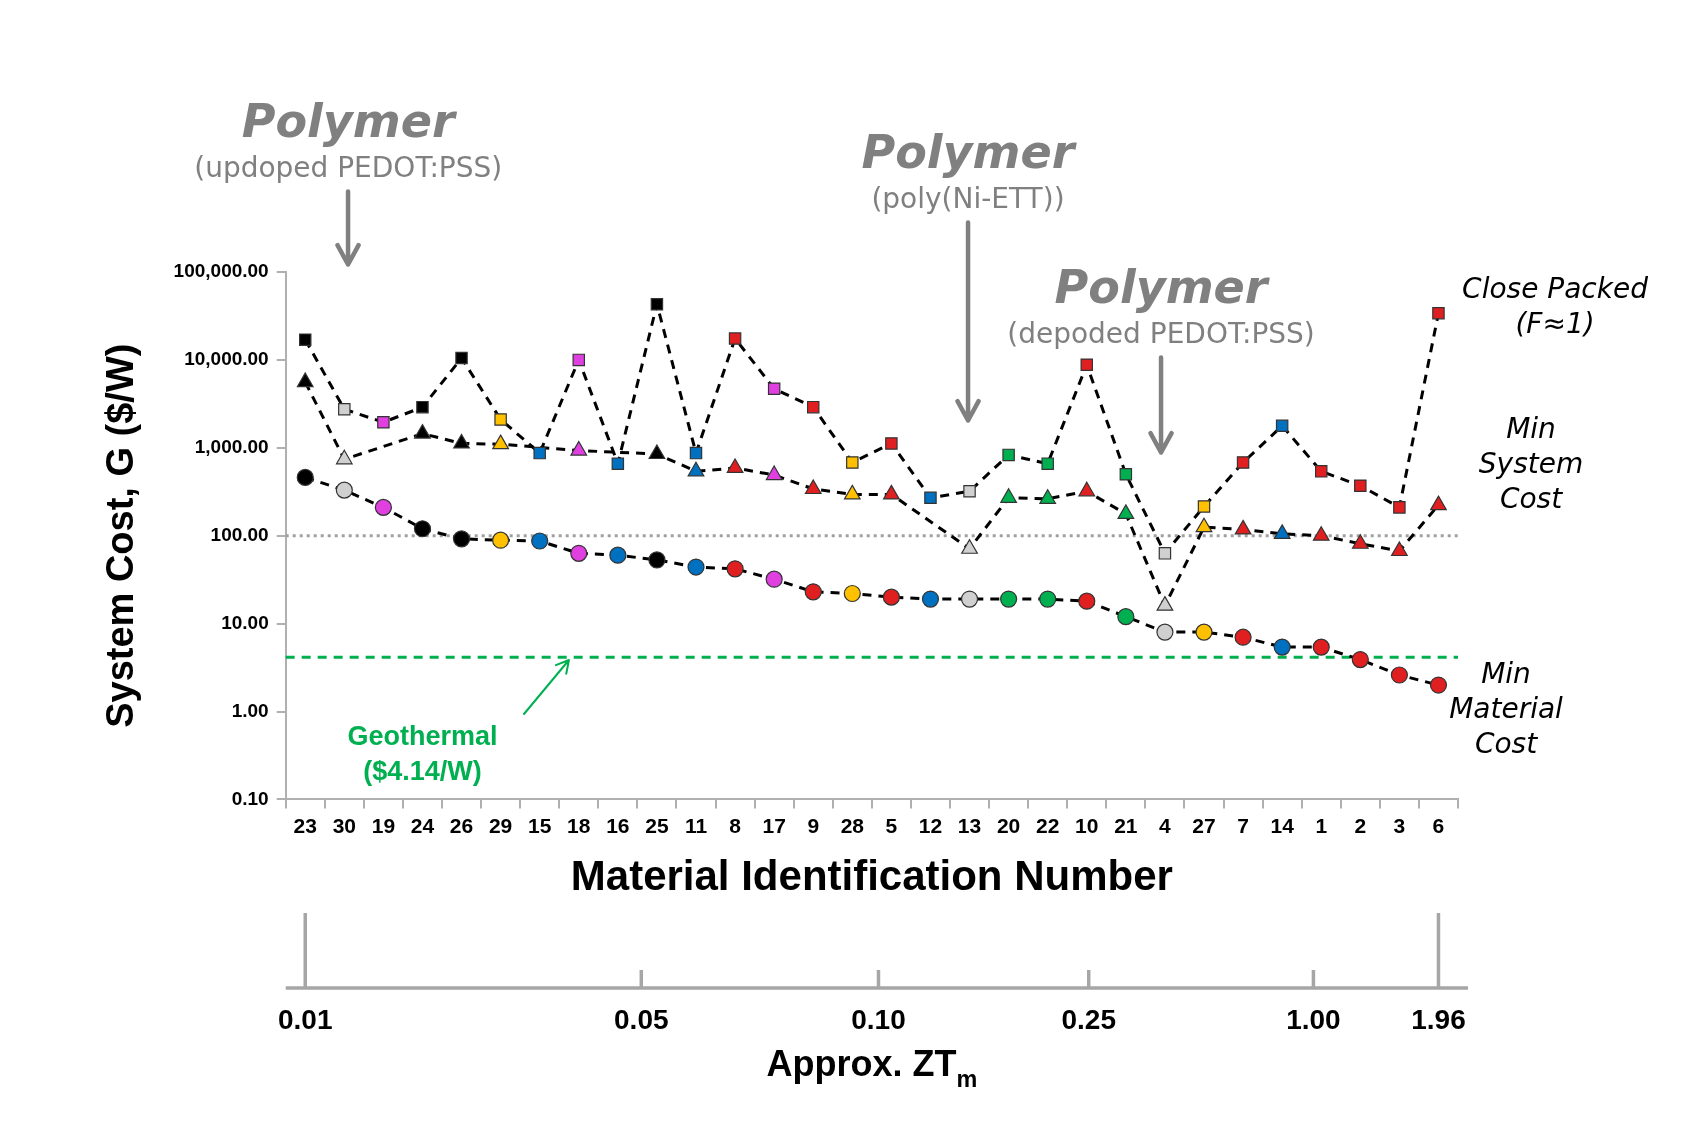 The image size is (1694, 1124). Describe the element at coordinates (383, 825) in the screenshot. I see `x-tick-label: 19` at that location.